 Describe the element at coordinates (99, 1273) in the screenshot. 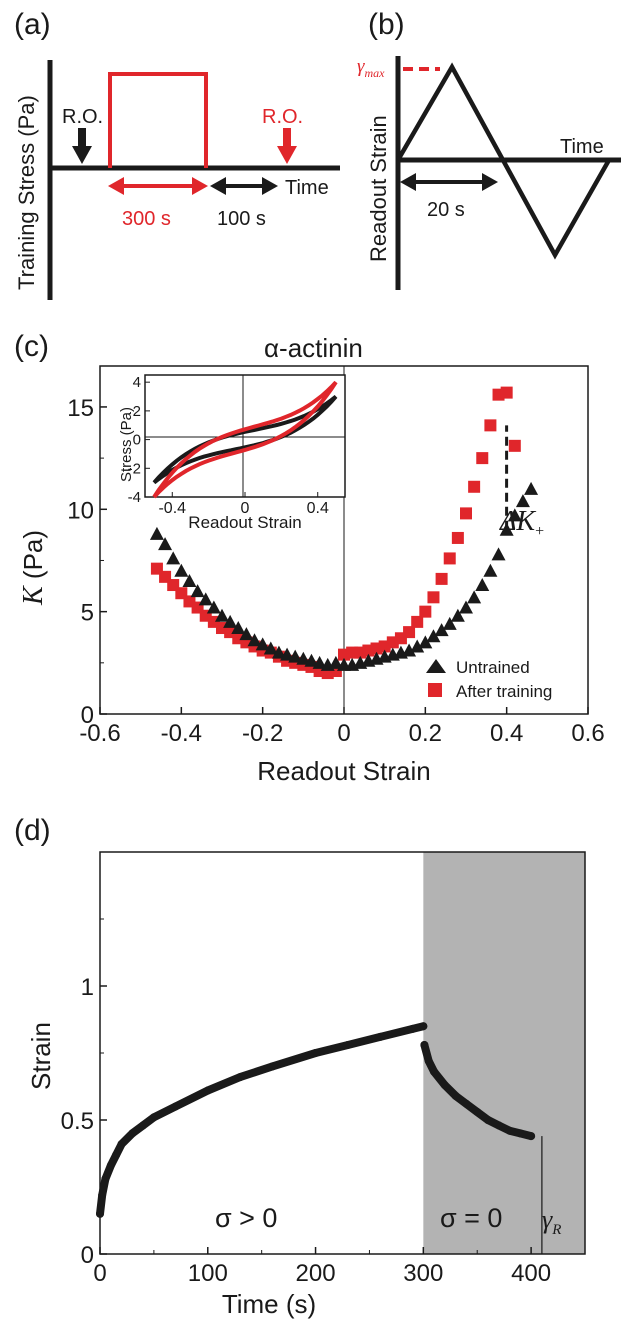

I see `x-tick-label: 0` at that location.